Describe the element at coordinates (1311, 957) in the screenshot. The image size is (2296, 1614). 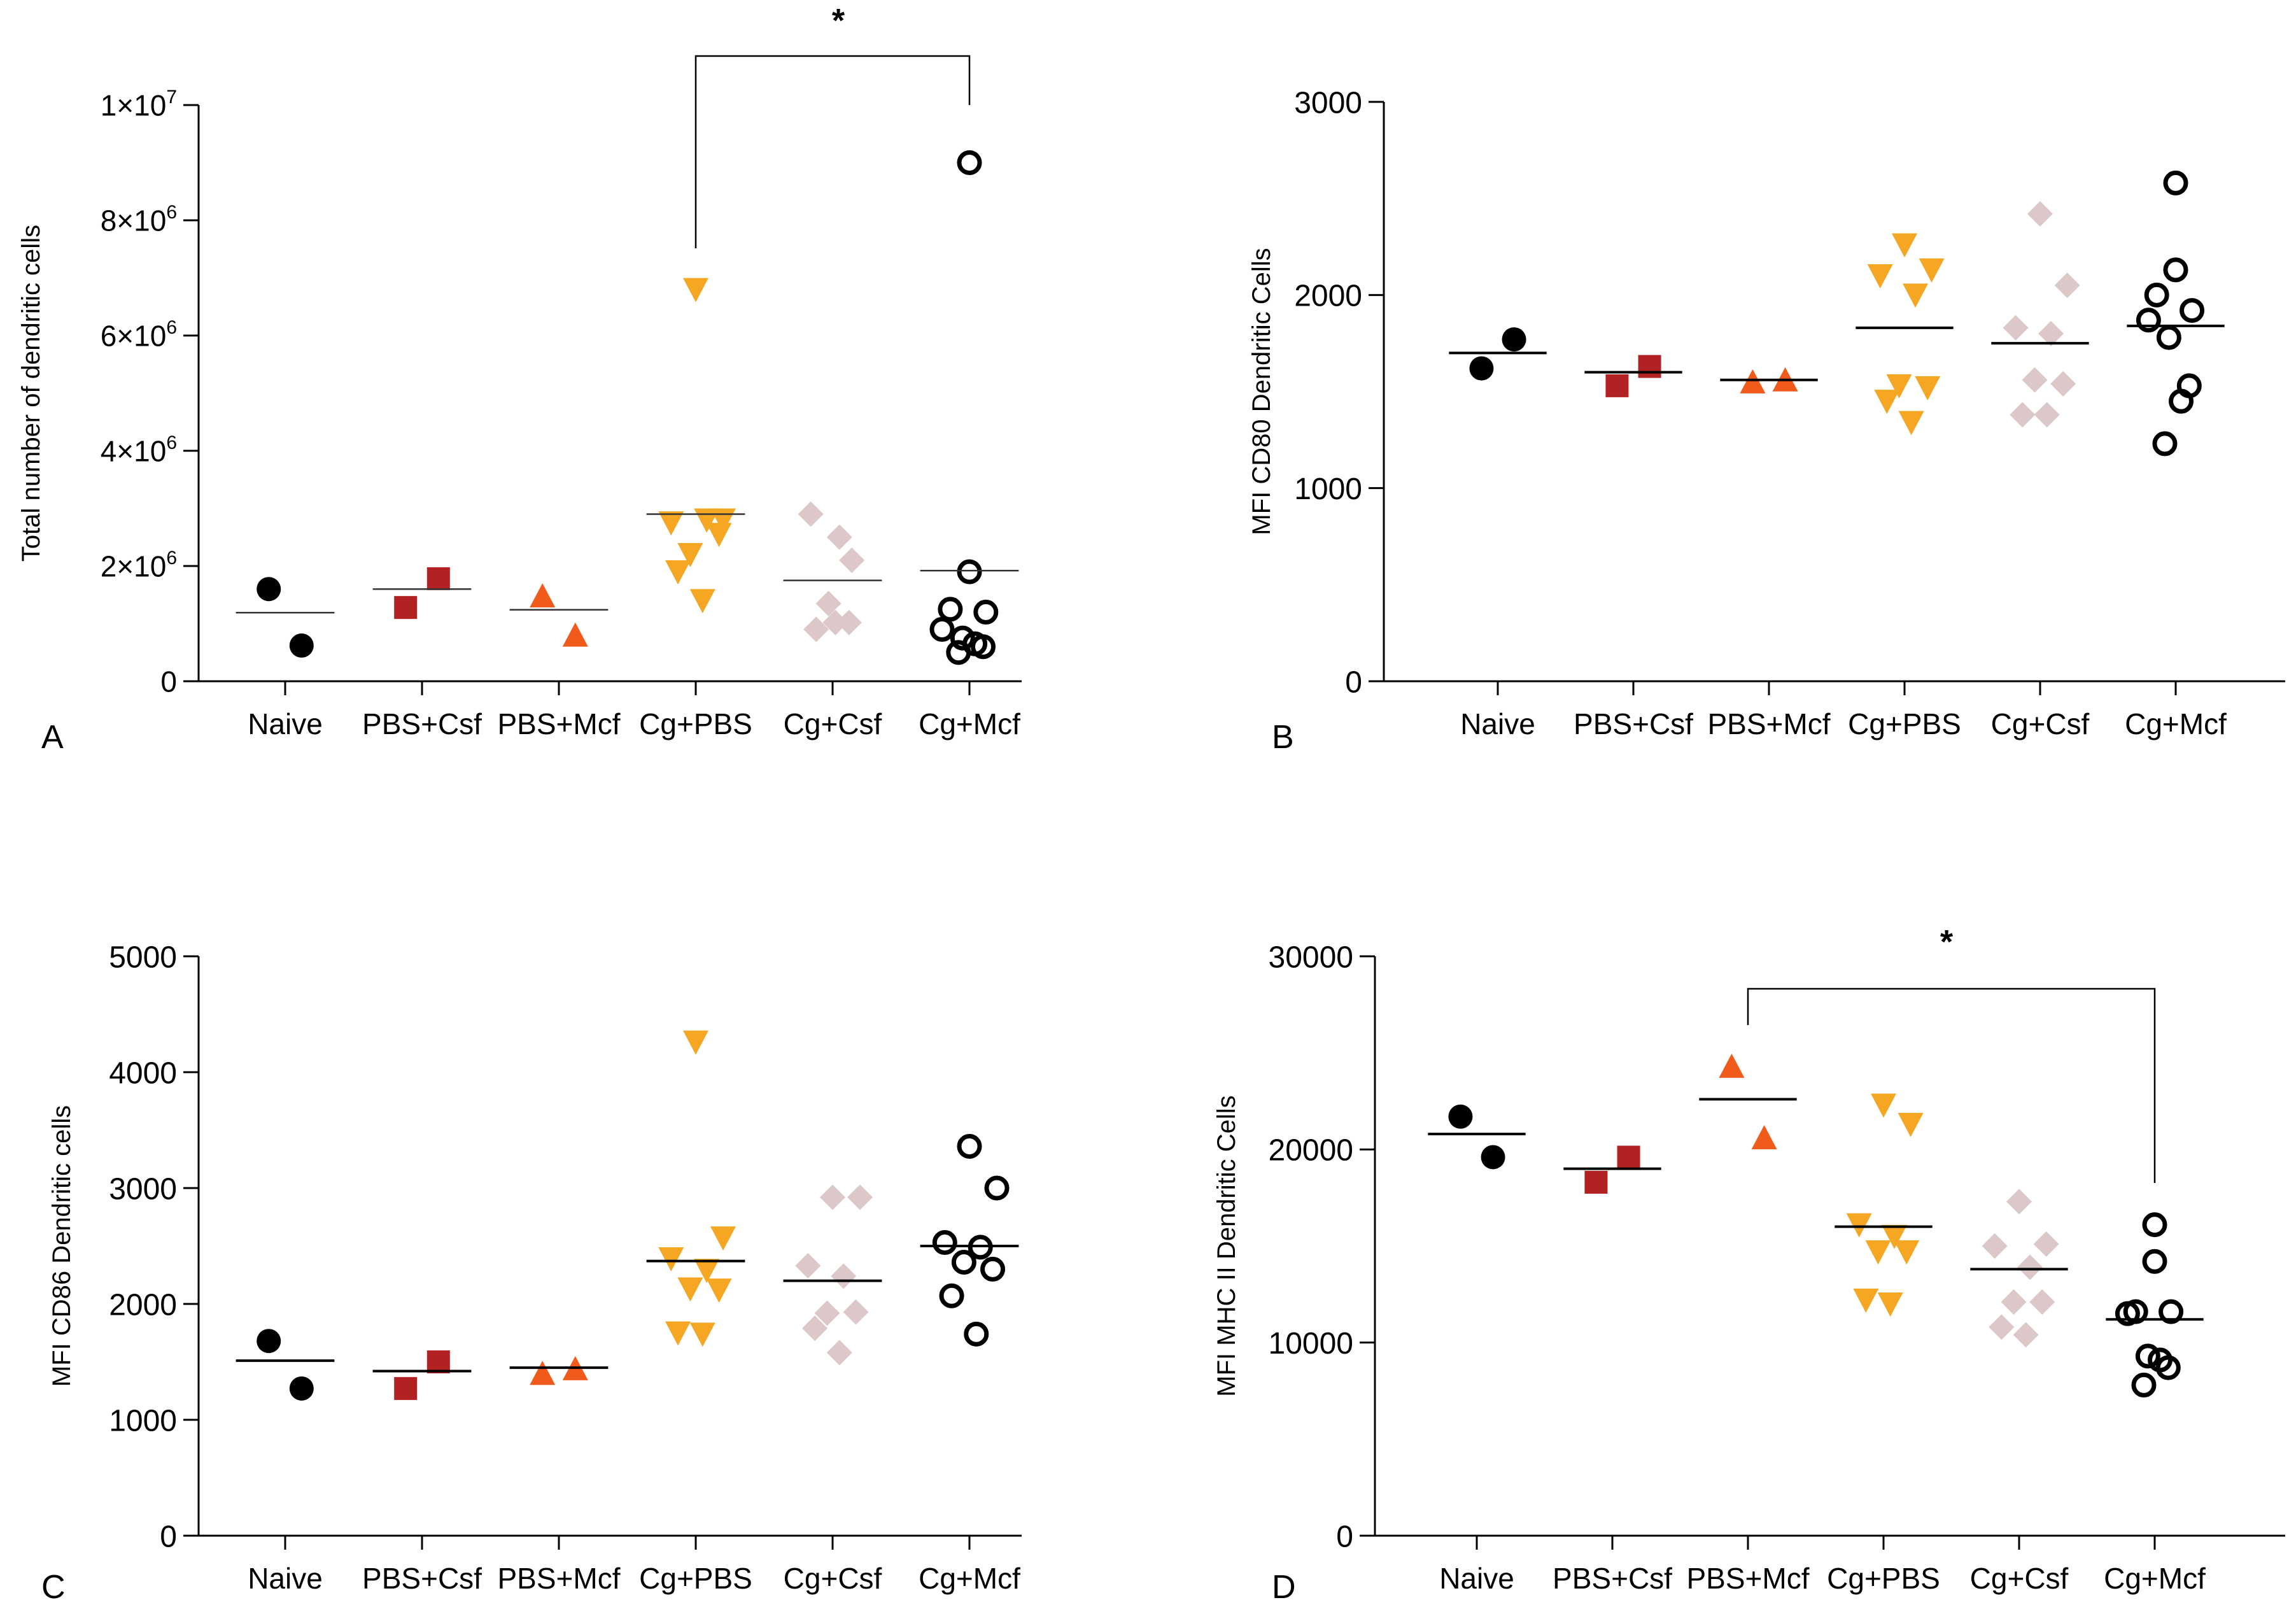
I see `y-tick-label: 30000` at that location.